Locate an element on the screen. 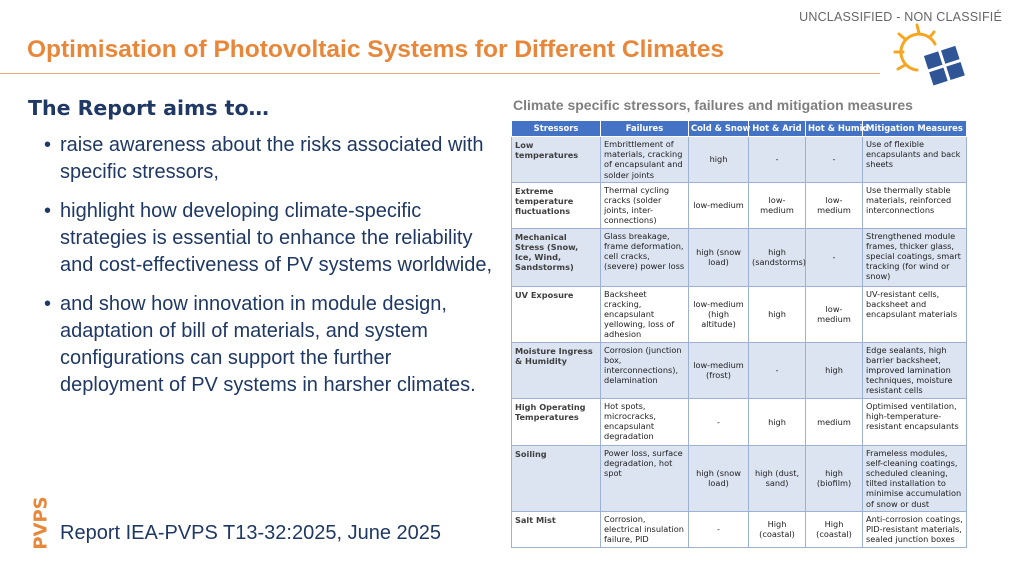  classification-label: UNCLASSIFIED - NON CLASSIFIÉ is located at coordinates (900, 17).